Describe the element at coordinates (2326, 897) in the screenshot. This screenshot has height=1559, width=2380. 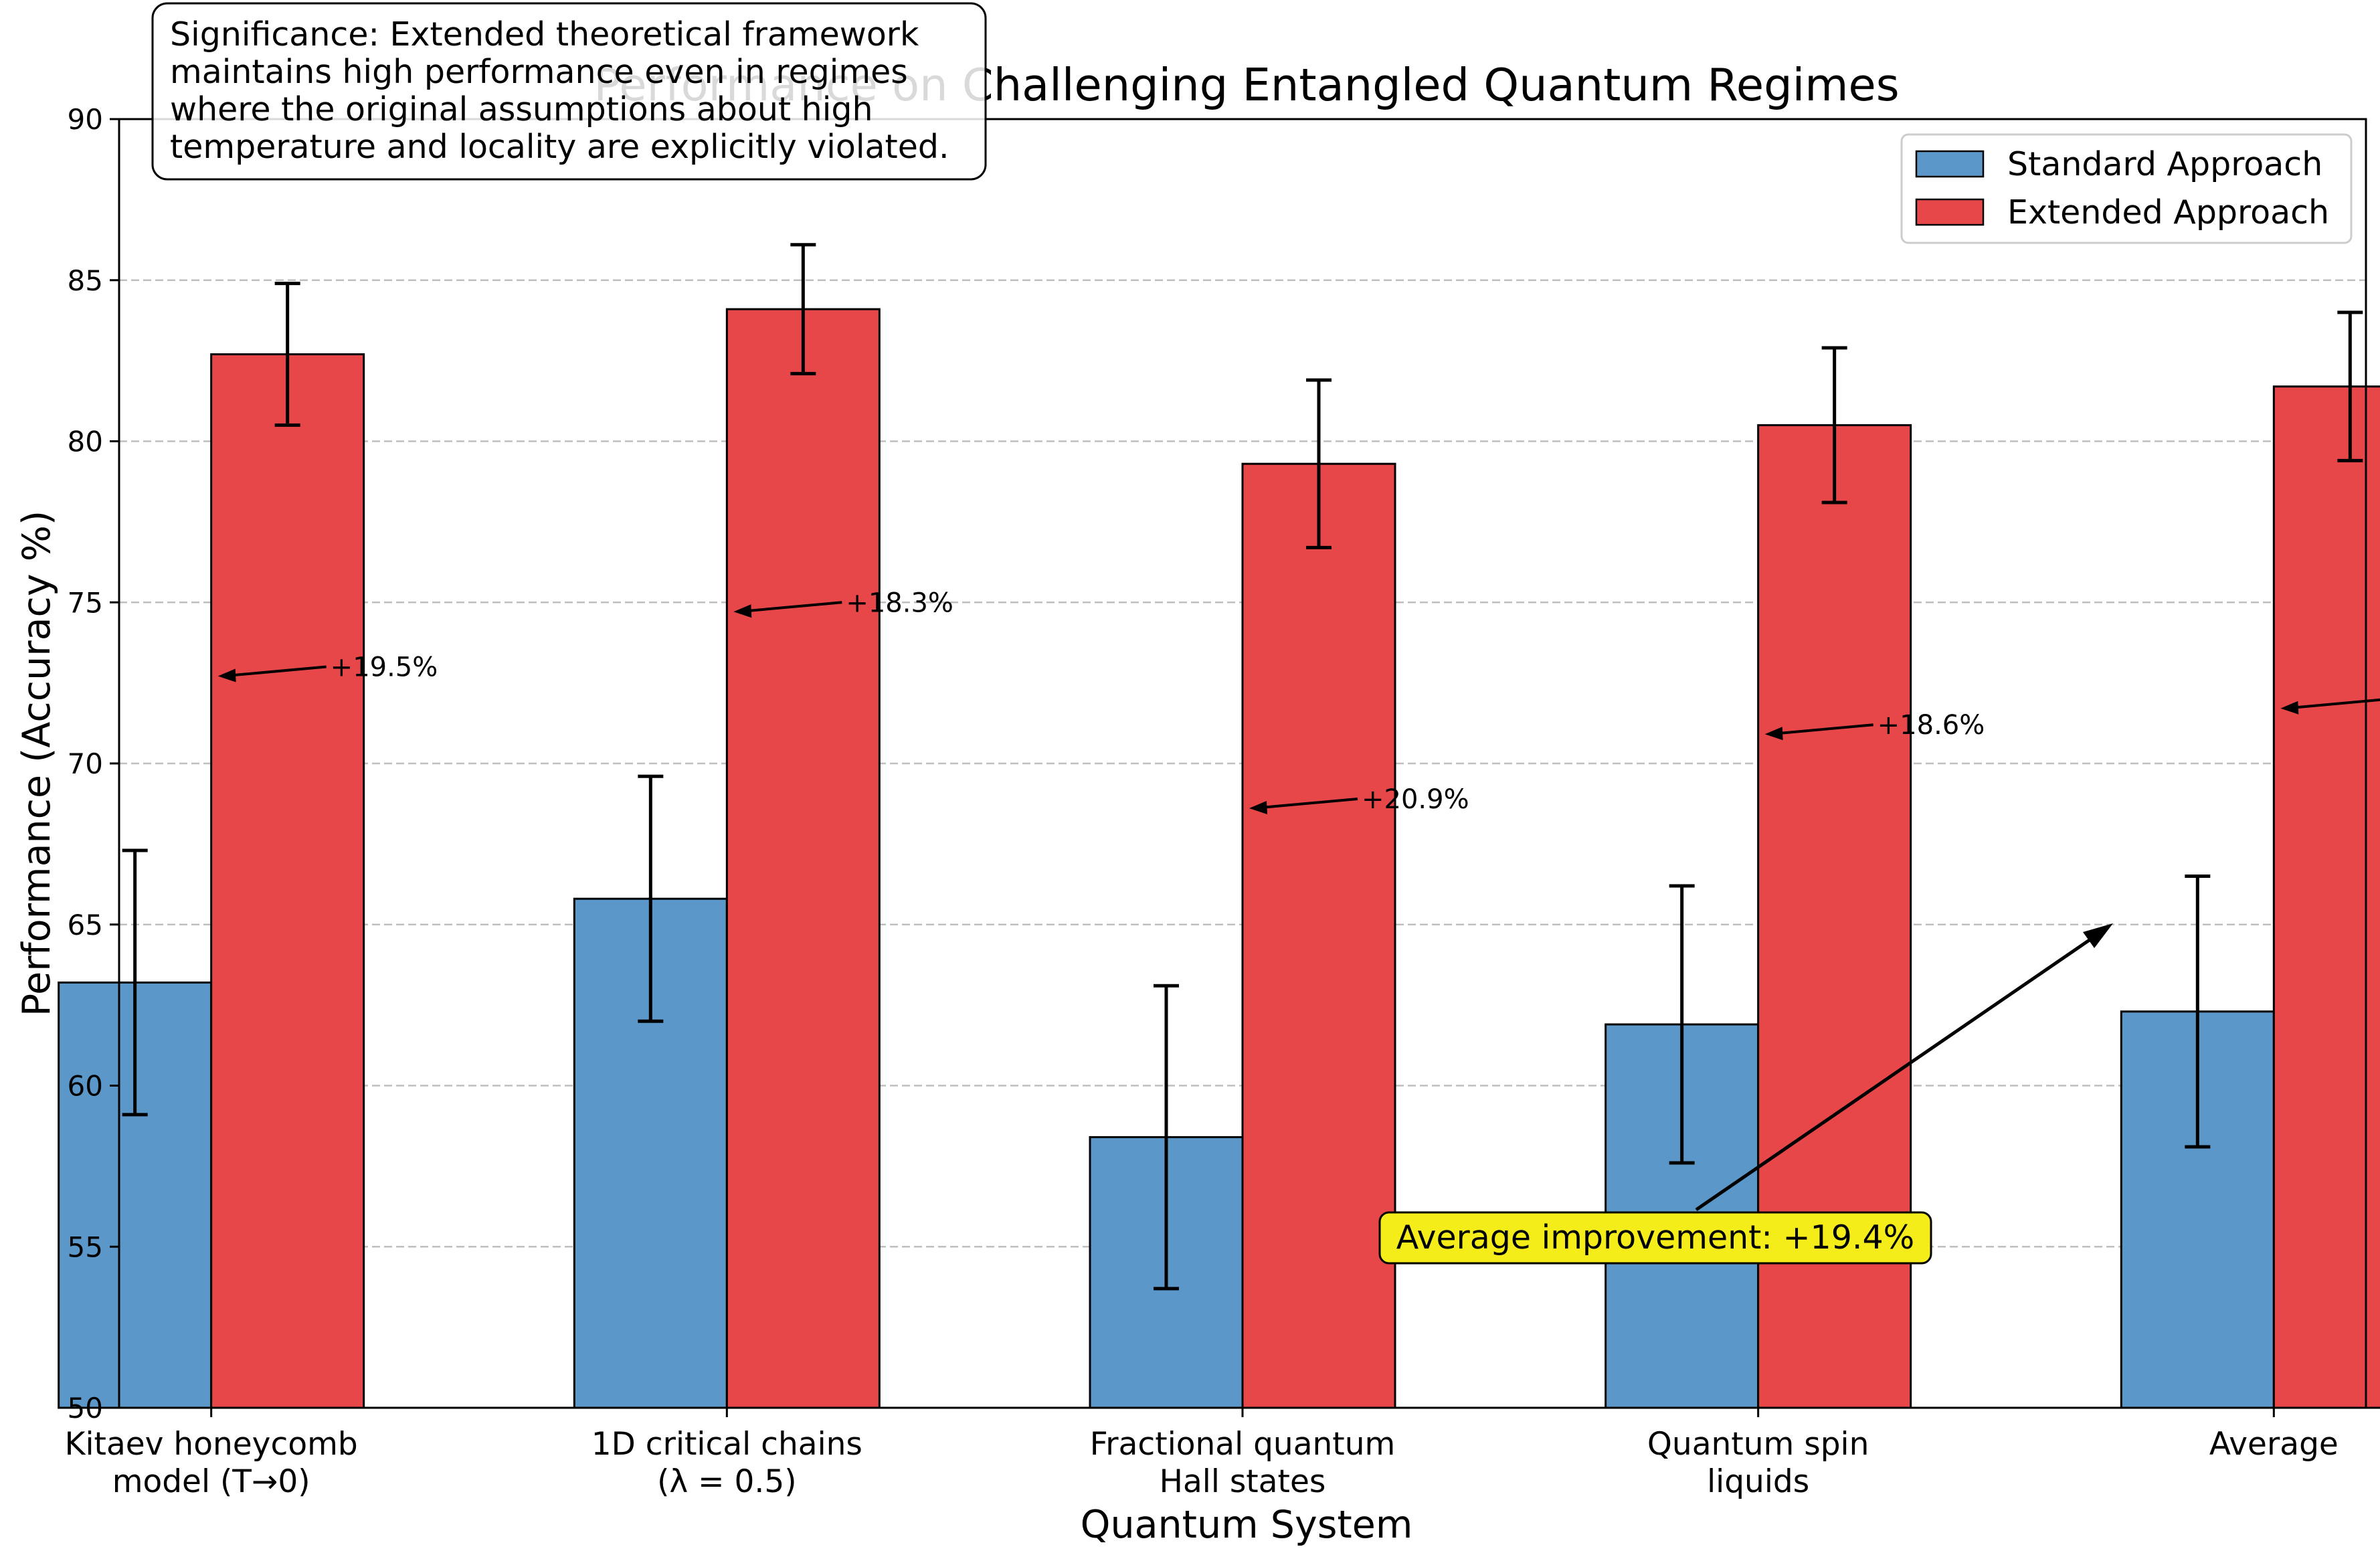
I see `bar-extended-average` at that location.